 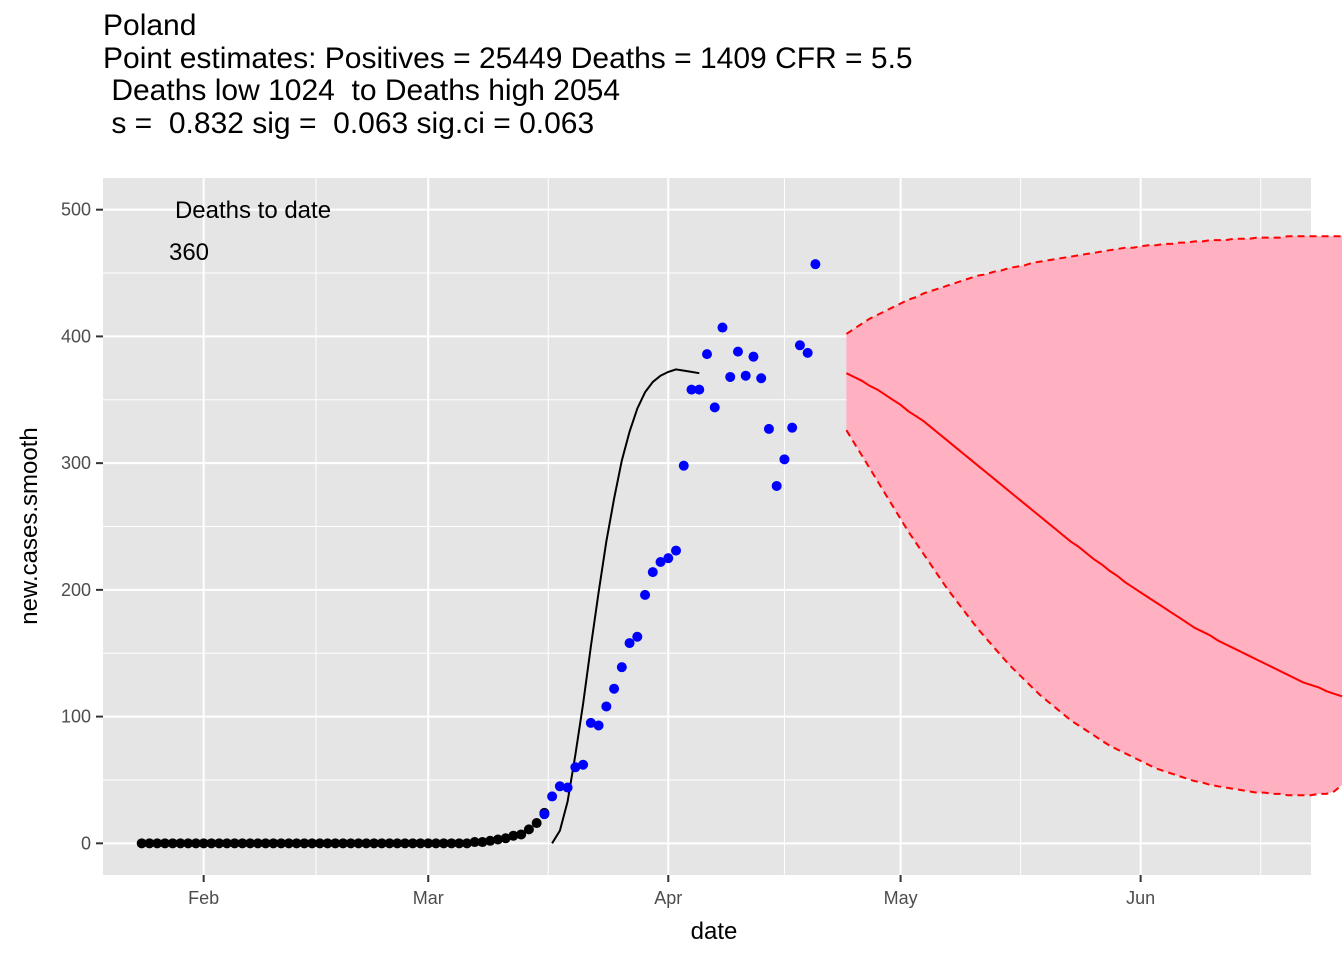 What do you see at coordinates (76, 463) in the screenshot?
I see `y-tick-label: 300` at bounding box center [76, 463].